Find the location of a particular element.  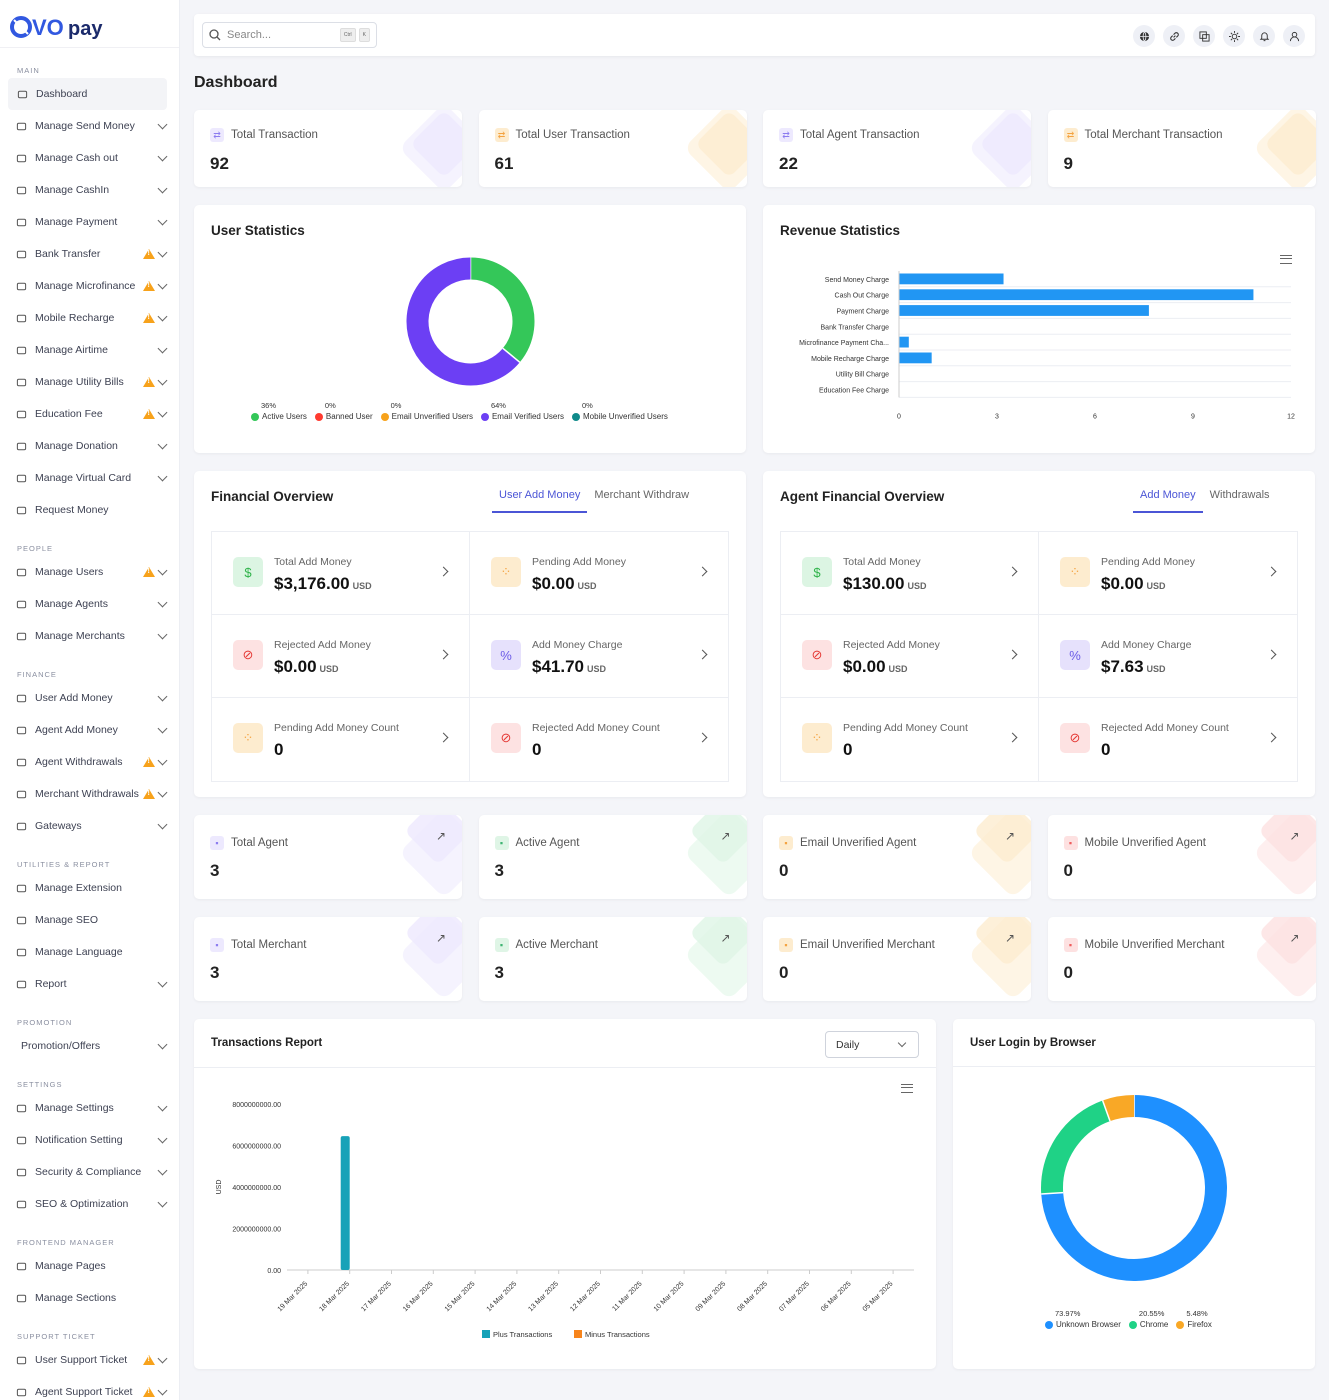

overview-cell-pending-add-money: ⁘ Pending Add Money $0.00 USD is located at coordinates (1168, 573).